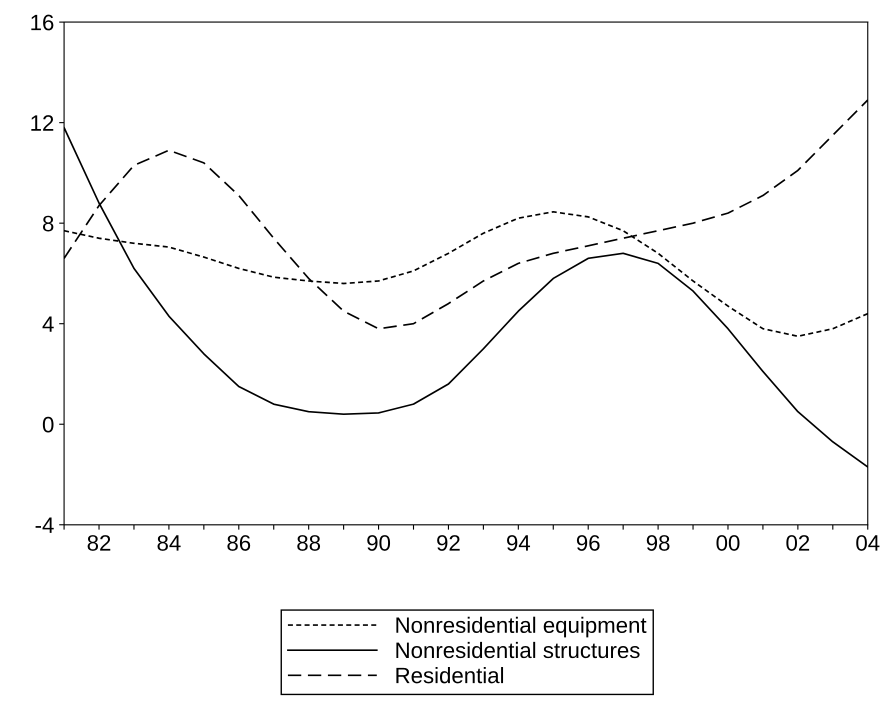 Image resolution: width=890 pixels, height=713 pixels. What do you see at coordinates (658, 543) in the screenshot?
I see `x-tick-label: 98` at bounding box center [658, 543].